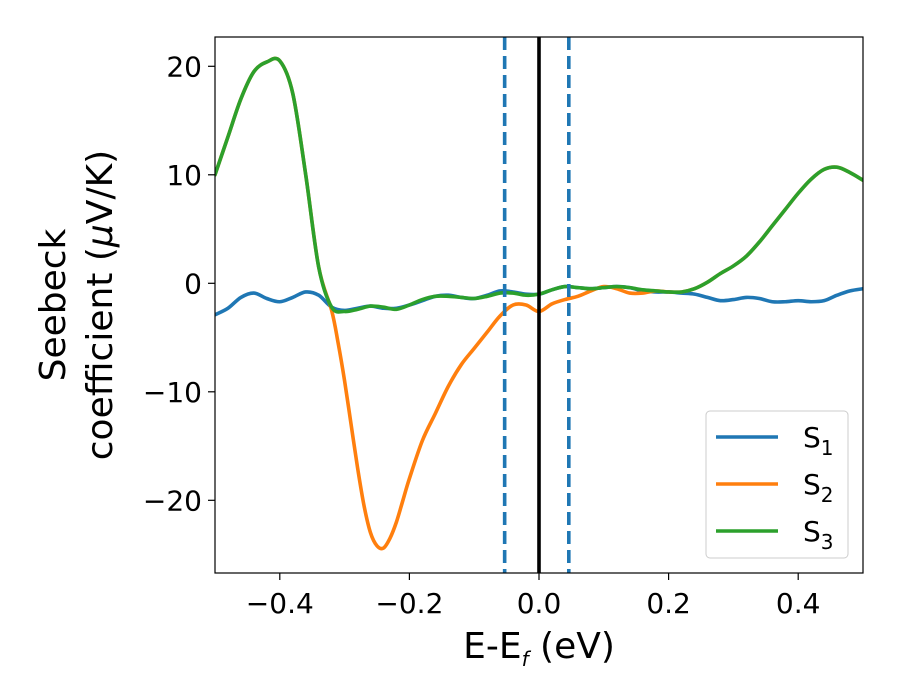 Image resolution: width=900 pixels, height=700 pixels. Describe the element at coordinates (184, 175) in the screenshot. I see `y-tick-label: 10` at that location.